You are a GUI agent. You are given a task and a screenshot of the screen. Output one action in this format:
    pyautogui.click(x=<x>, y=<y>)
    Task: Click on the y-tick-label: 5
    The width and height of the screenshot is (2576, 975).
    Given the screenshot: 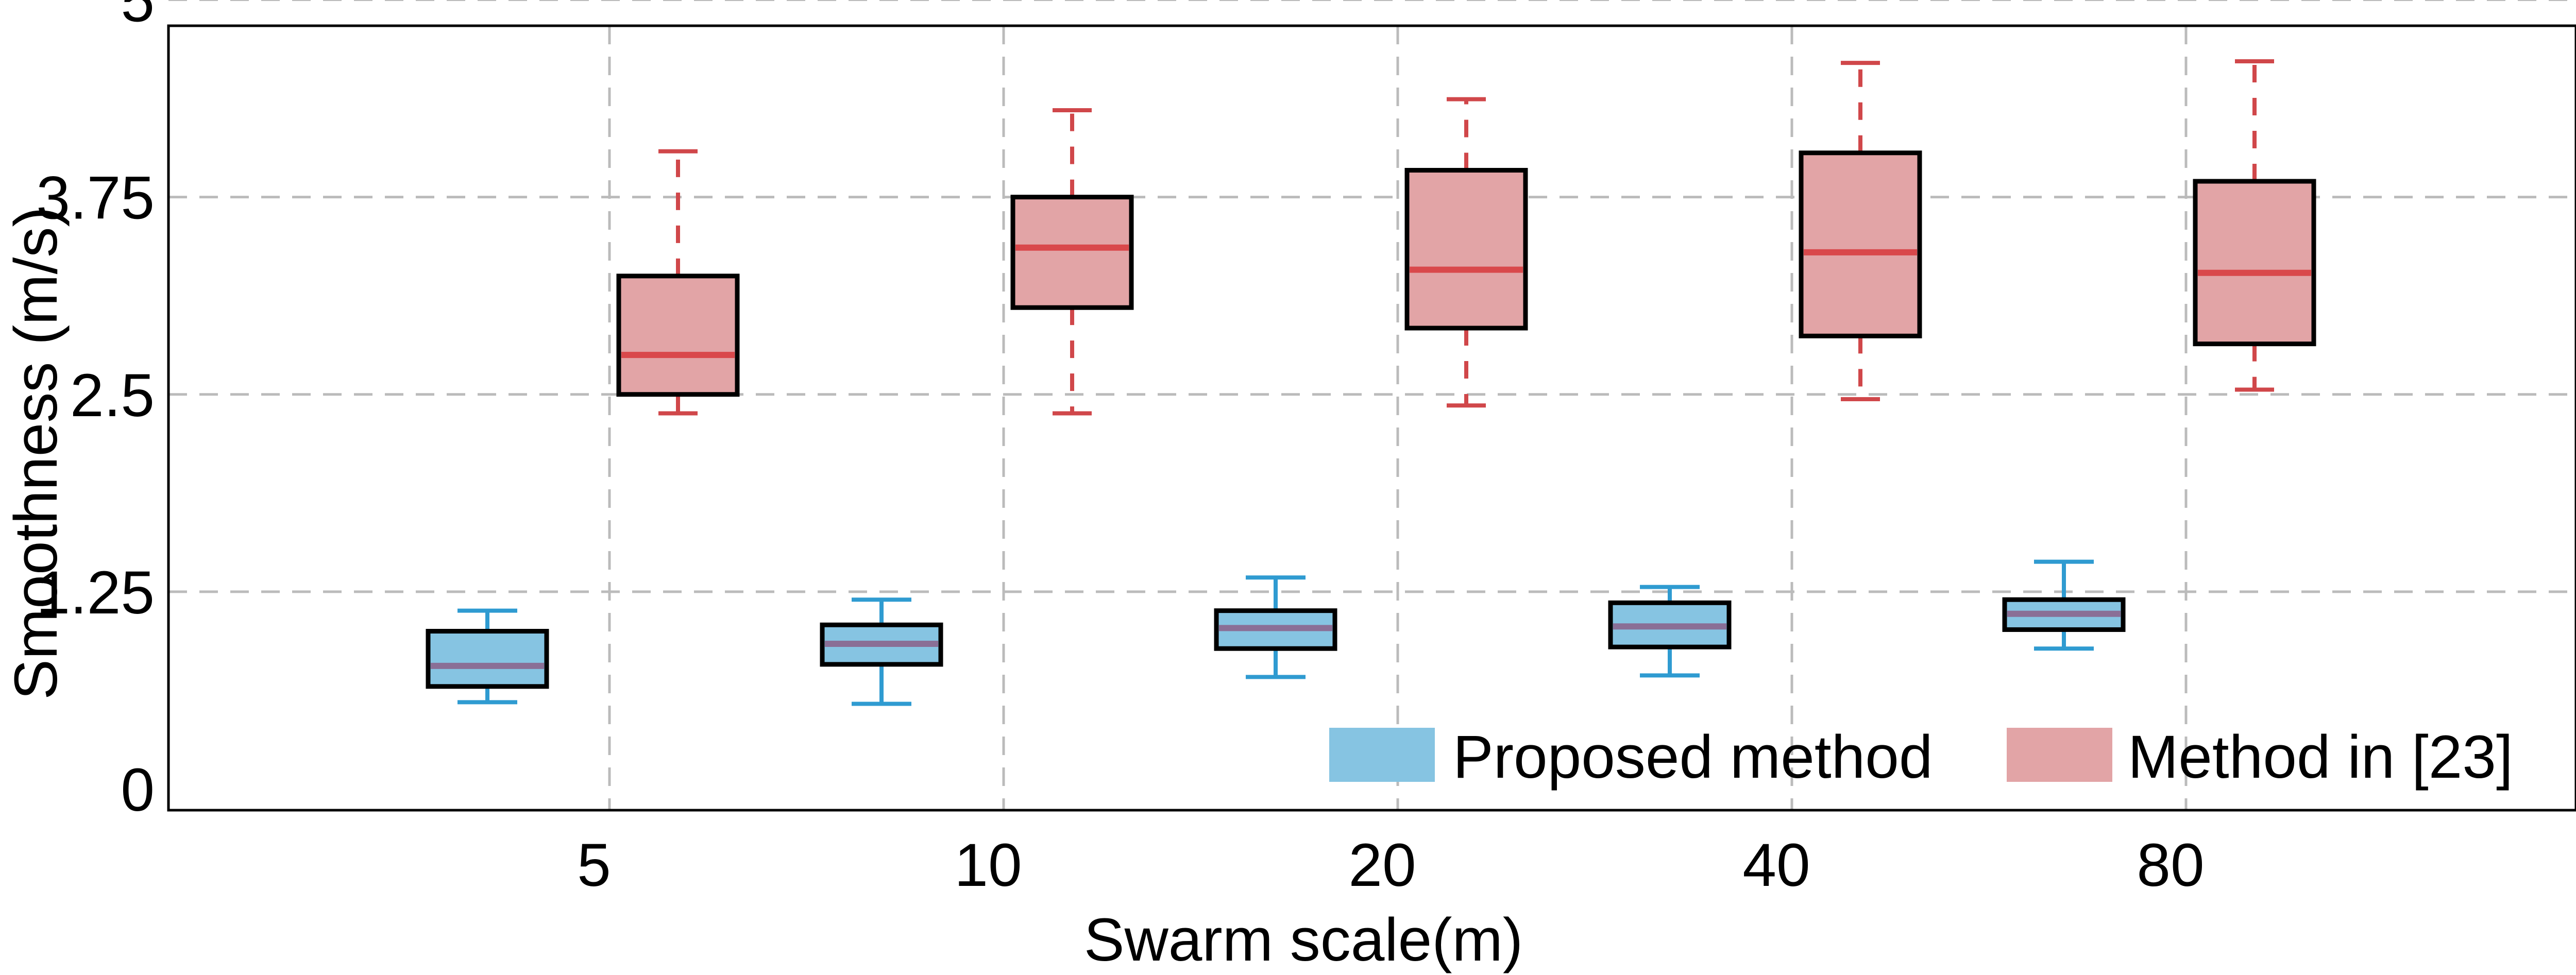 What is the action you would take?
    pyautogui.click(x=138, y=17)
    